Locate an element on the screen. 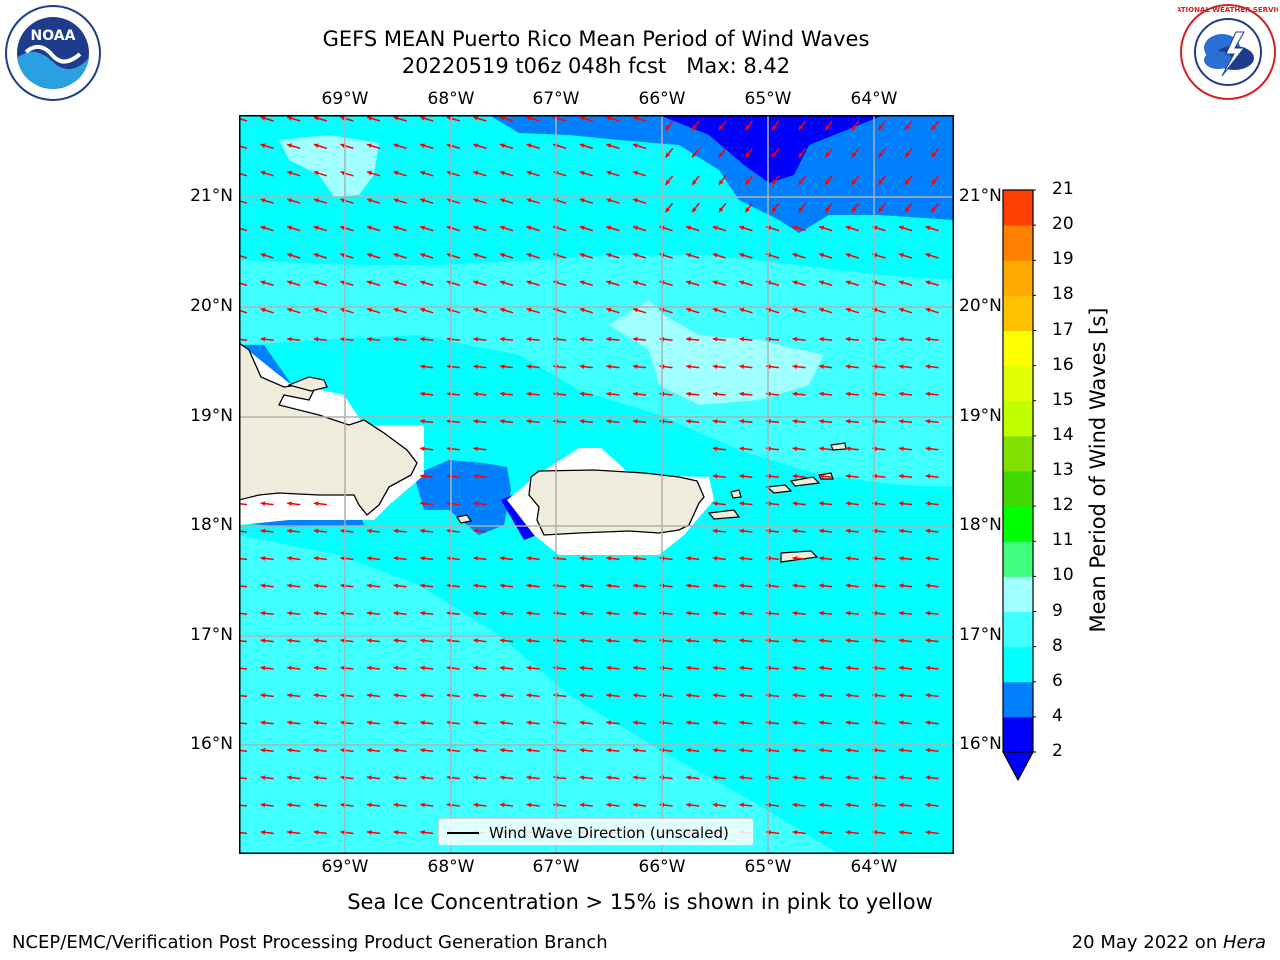 This screenshot has height=960, width=1280. legend-line-swatch is located at coordinates (463, 833).